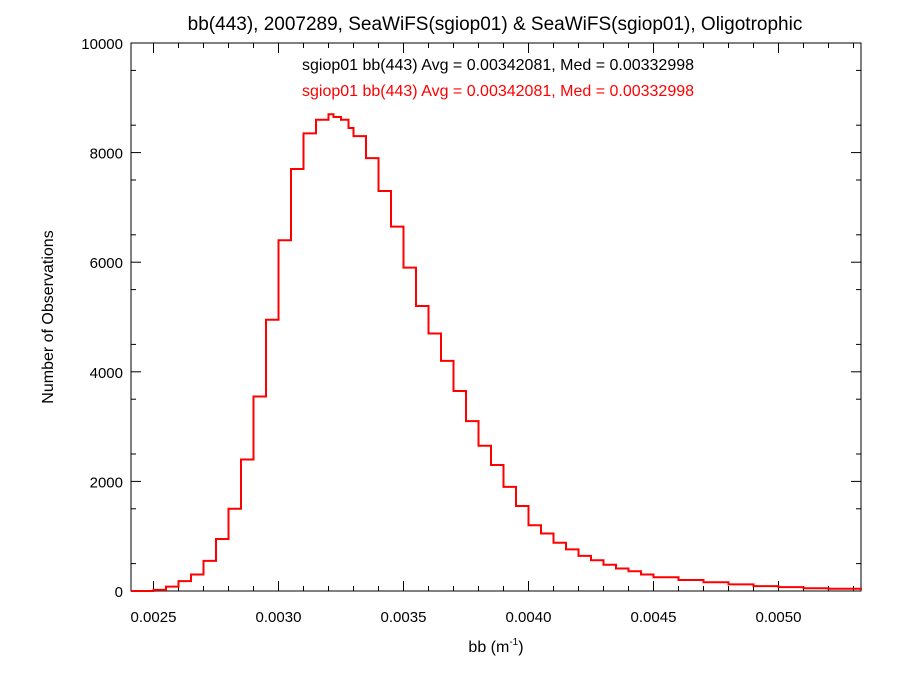 The height and width of the screenshot is (675, 900). Describe the element at coordinates (488, 647) in the screenshot. I see `x-axis-label-base: bb (m` at that location.